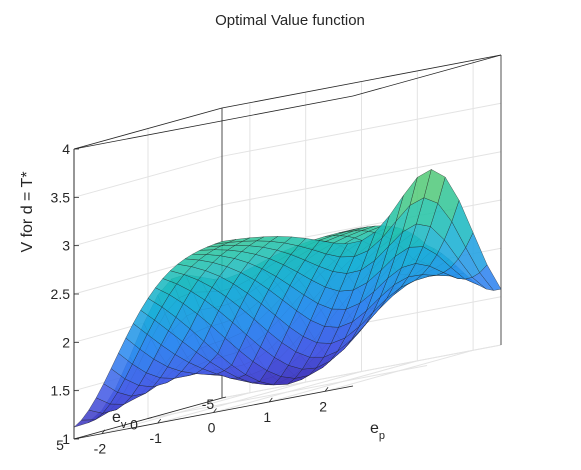  What do you see at coordinates (61, 391) in the screenshot?
I see `z-tick-label: 1.5` at bounding box center [61, 391].